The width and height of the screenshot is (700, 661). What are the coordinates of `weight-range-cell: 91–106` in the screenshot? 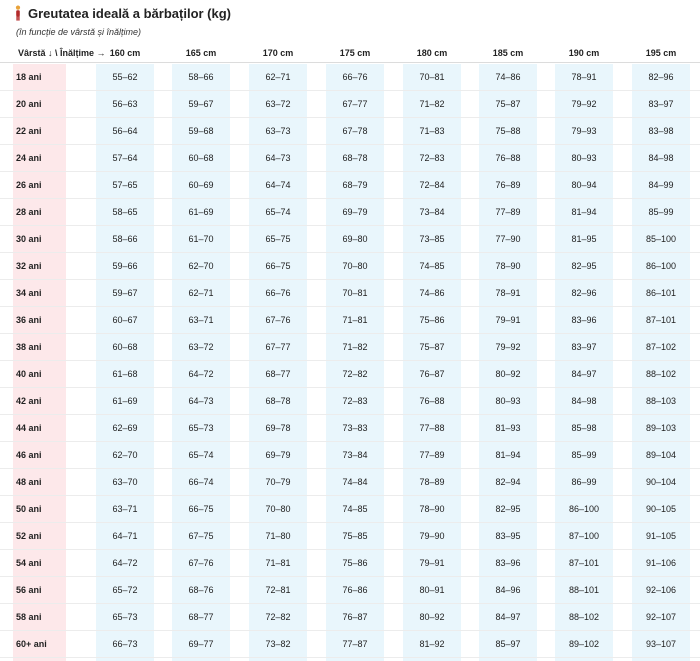 It's located at (661, 563).